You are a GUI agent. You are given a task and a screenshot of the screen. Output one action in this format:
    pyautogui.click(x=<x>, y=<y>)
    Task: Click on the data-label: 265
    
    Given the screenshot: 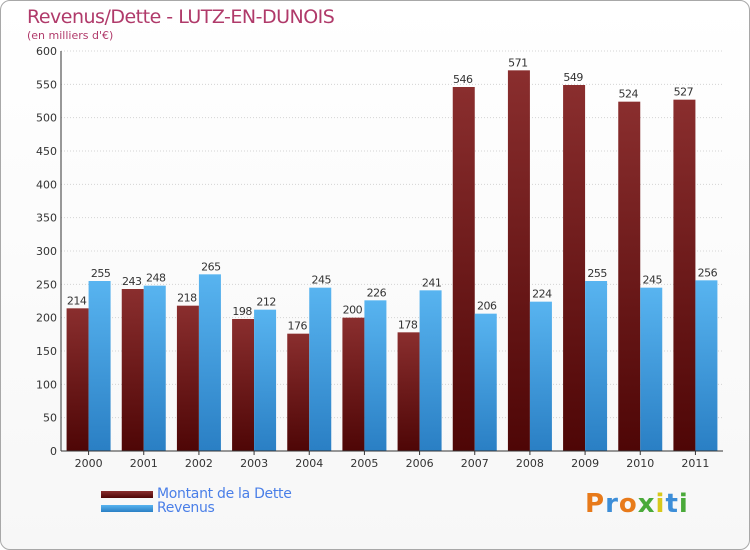 What is the action you would take?
    pyautogui.click(x=211, y=266)
    